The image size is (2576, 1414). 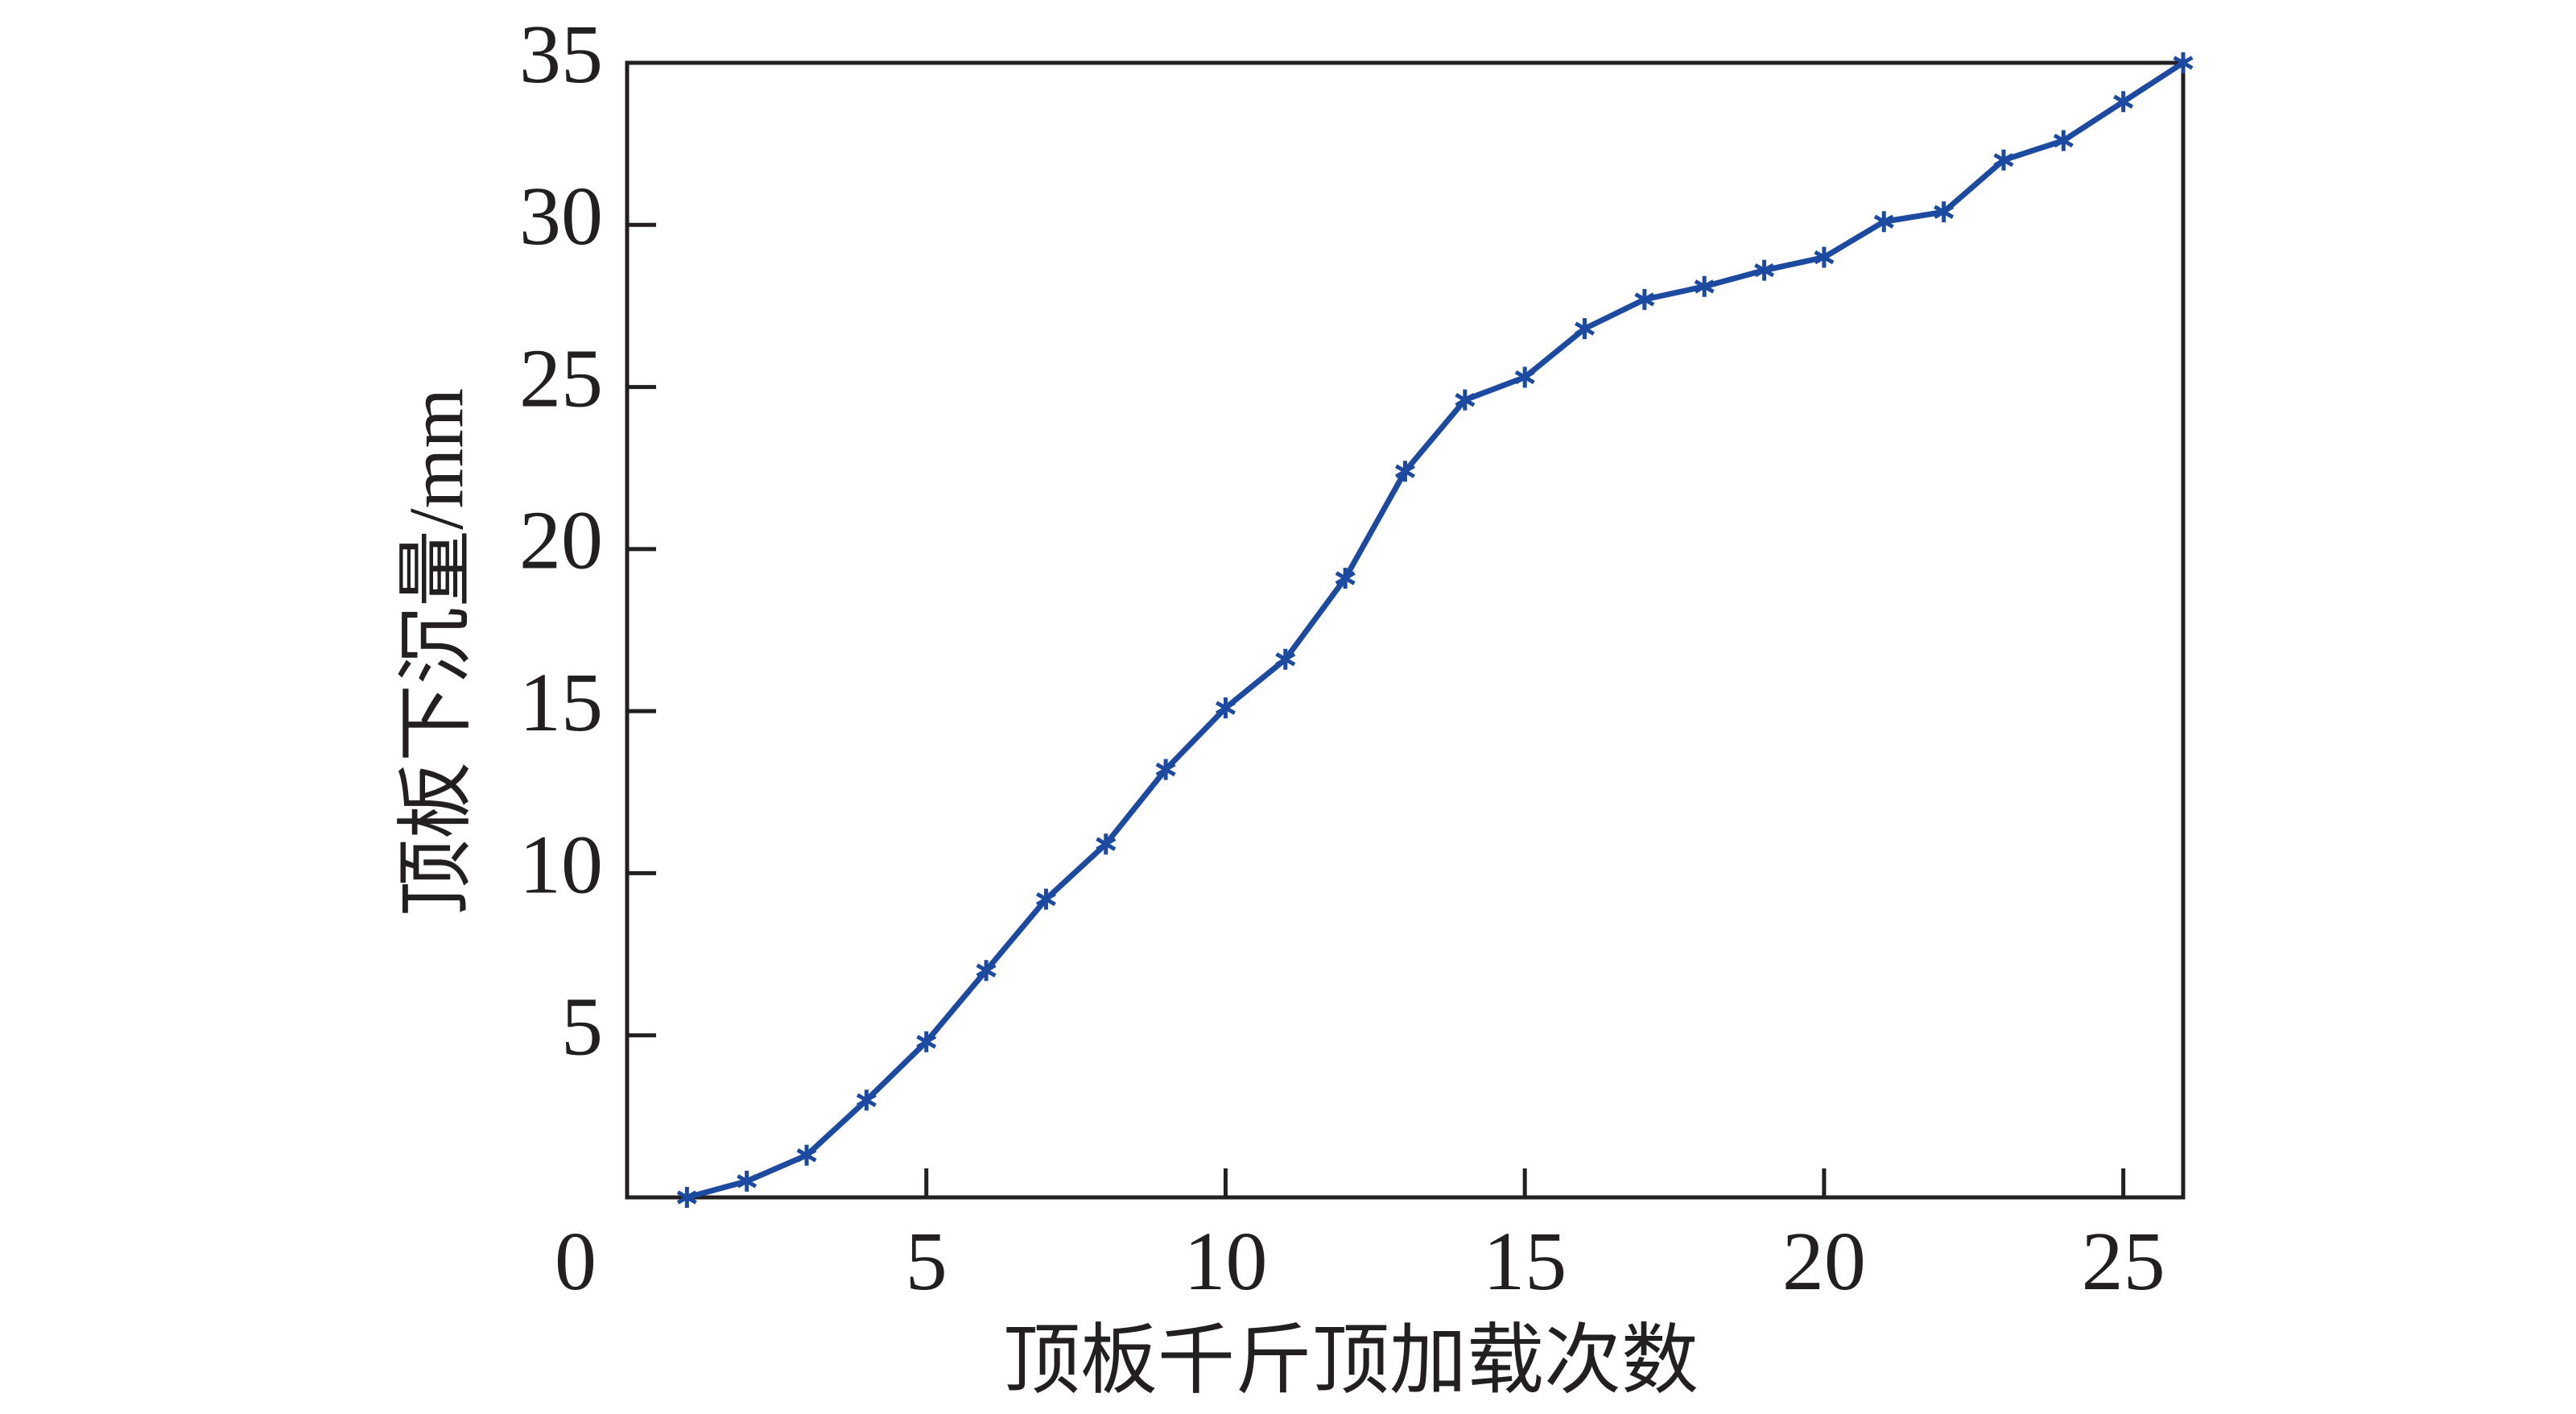 I want to click on x-tick-label: 20, so click(x=1824, y=1262).